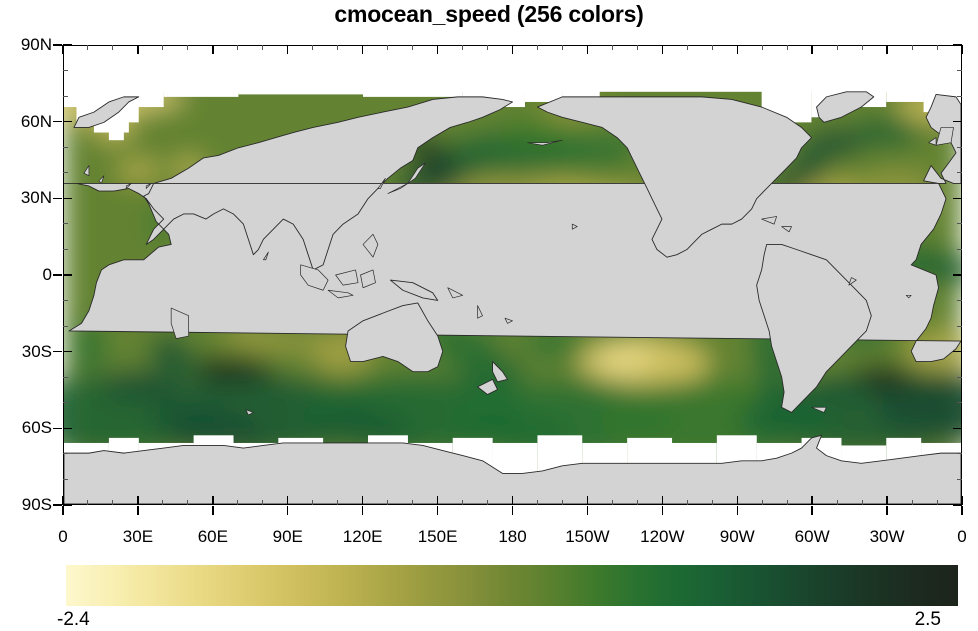 The image size is (978, 631). What do you see at coordinates (36, 121) in the screenshot?
I see `y-axis-tick-label: 60N` at bounding box center [36, 121].